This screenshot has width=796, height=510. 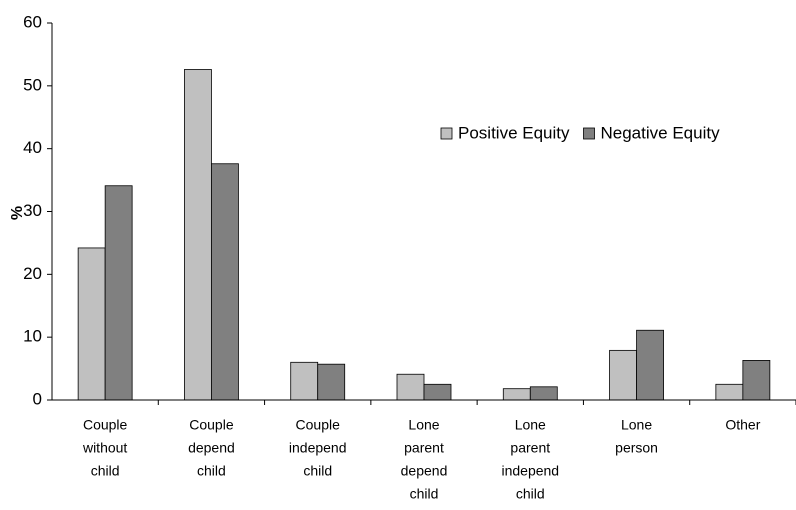 I want to click on y-tick-label: 60, so click(x=32, y=21).